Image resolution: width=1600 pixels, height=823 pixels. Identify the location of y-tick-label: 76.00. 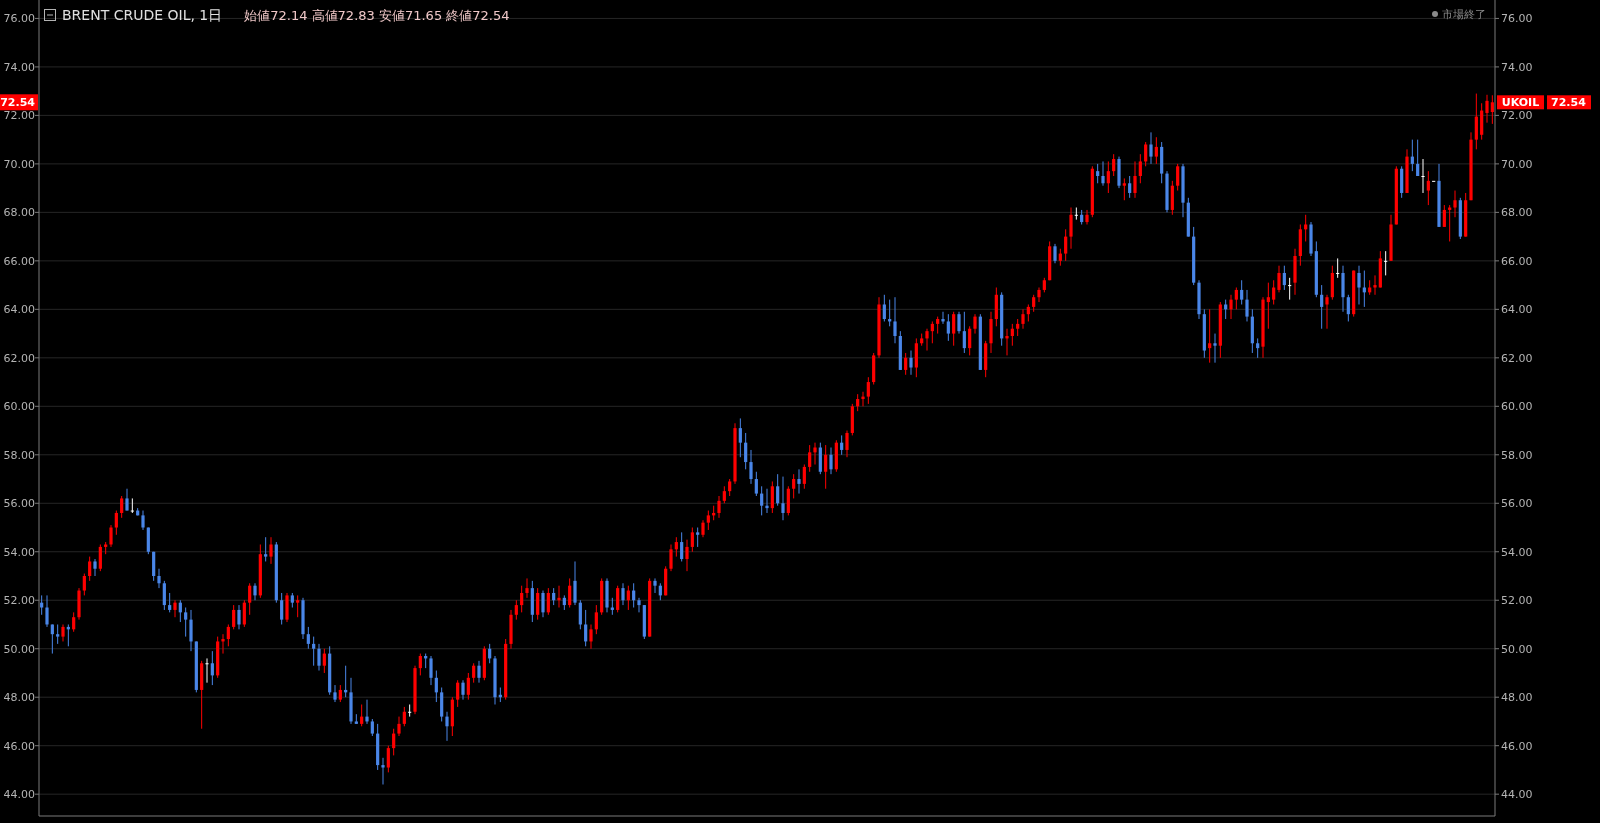
(19, 19).